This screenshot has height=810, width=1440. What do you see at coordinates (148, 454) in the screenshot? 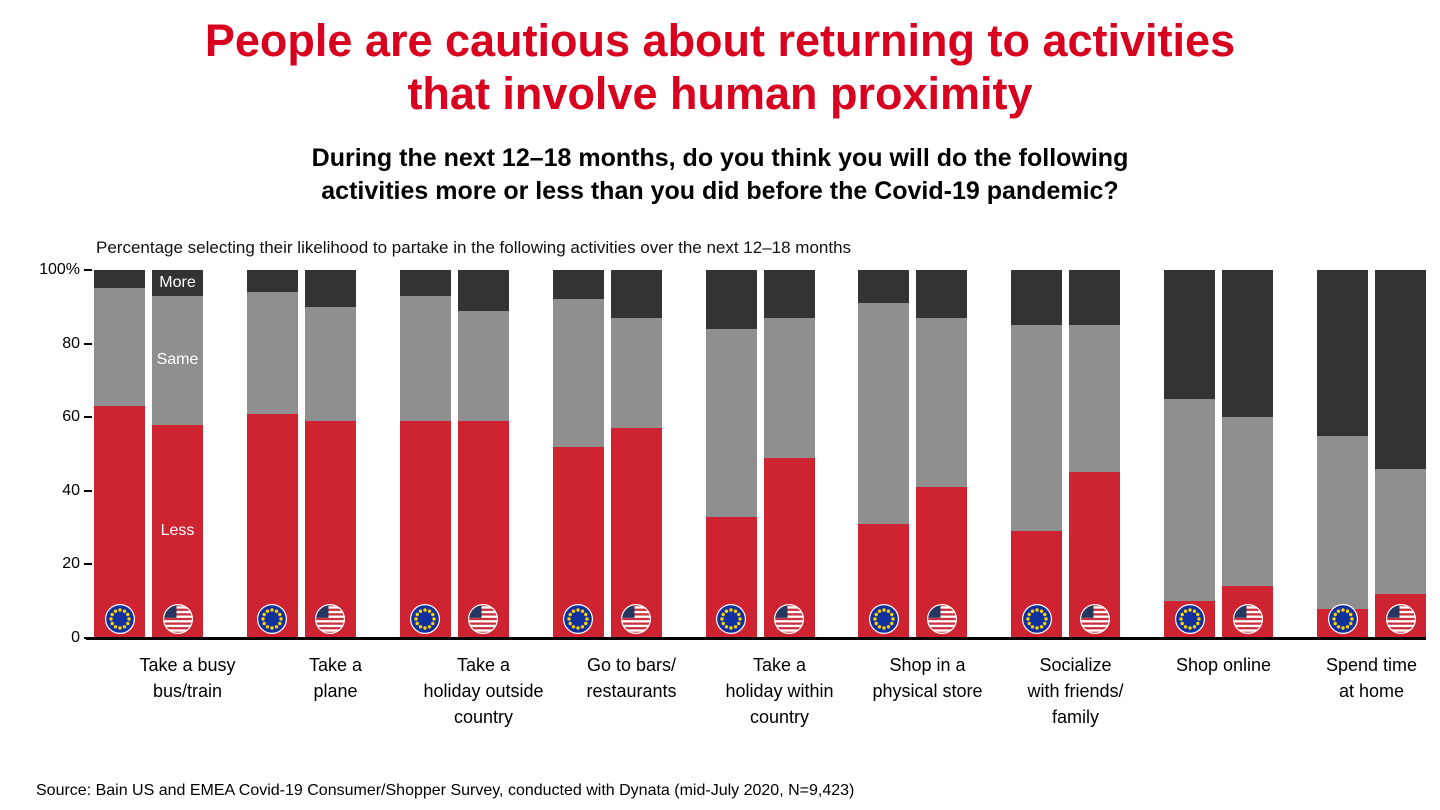
I see `chart-group: Less Same More` at bounding box center [148, 454].